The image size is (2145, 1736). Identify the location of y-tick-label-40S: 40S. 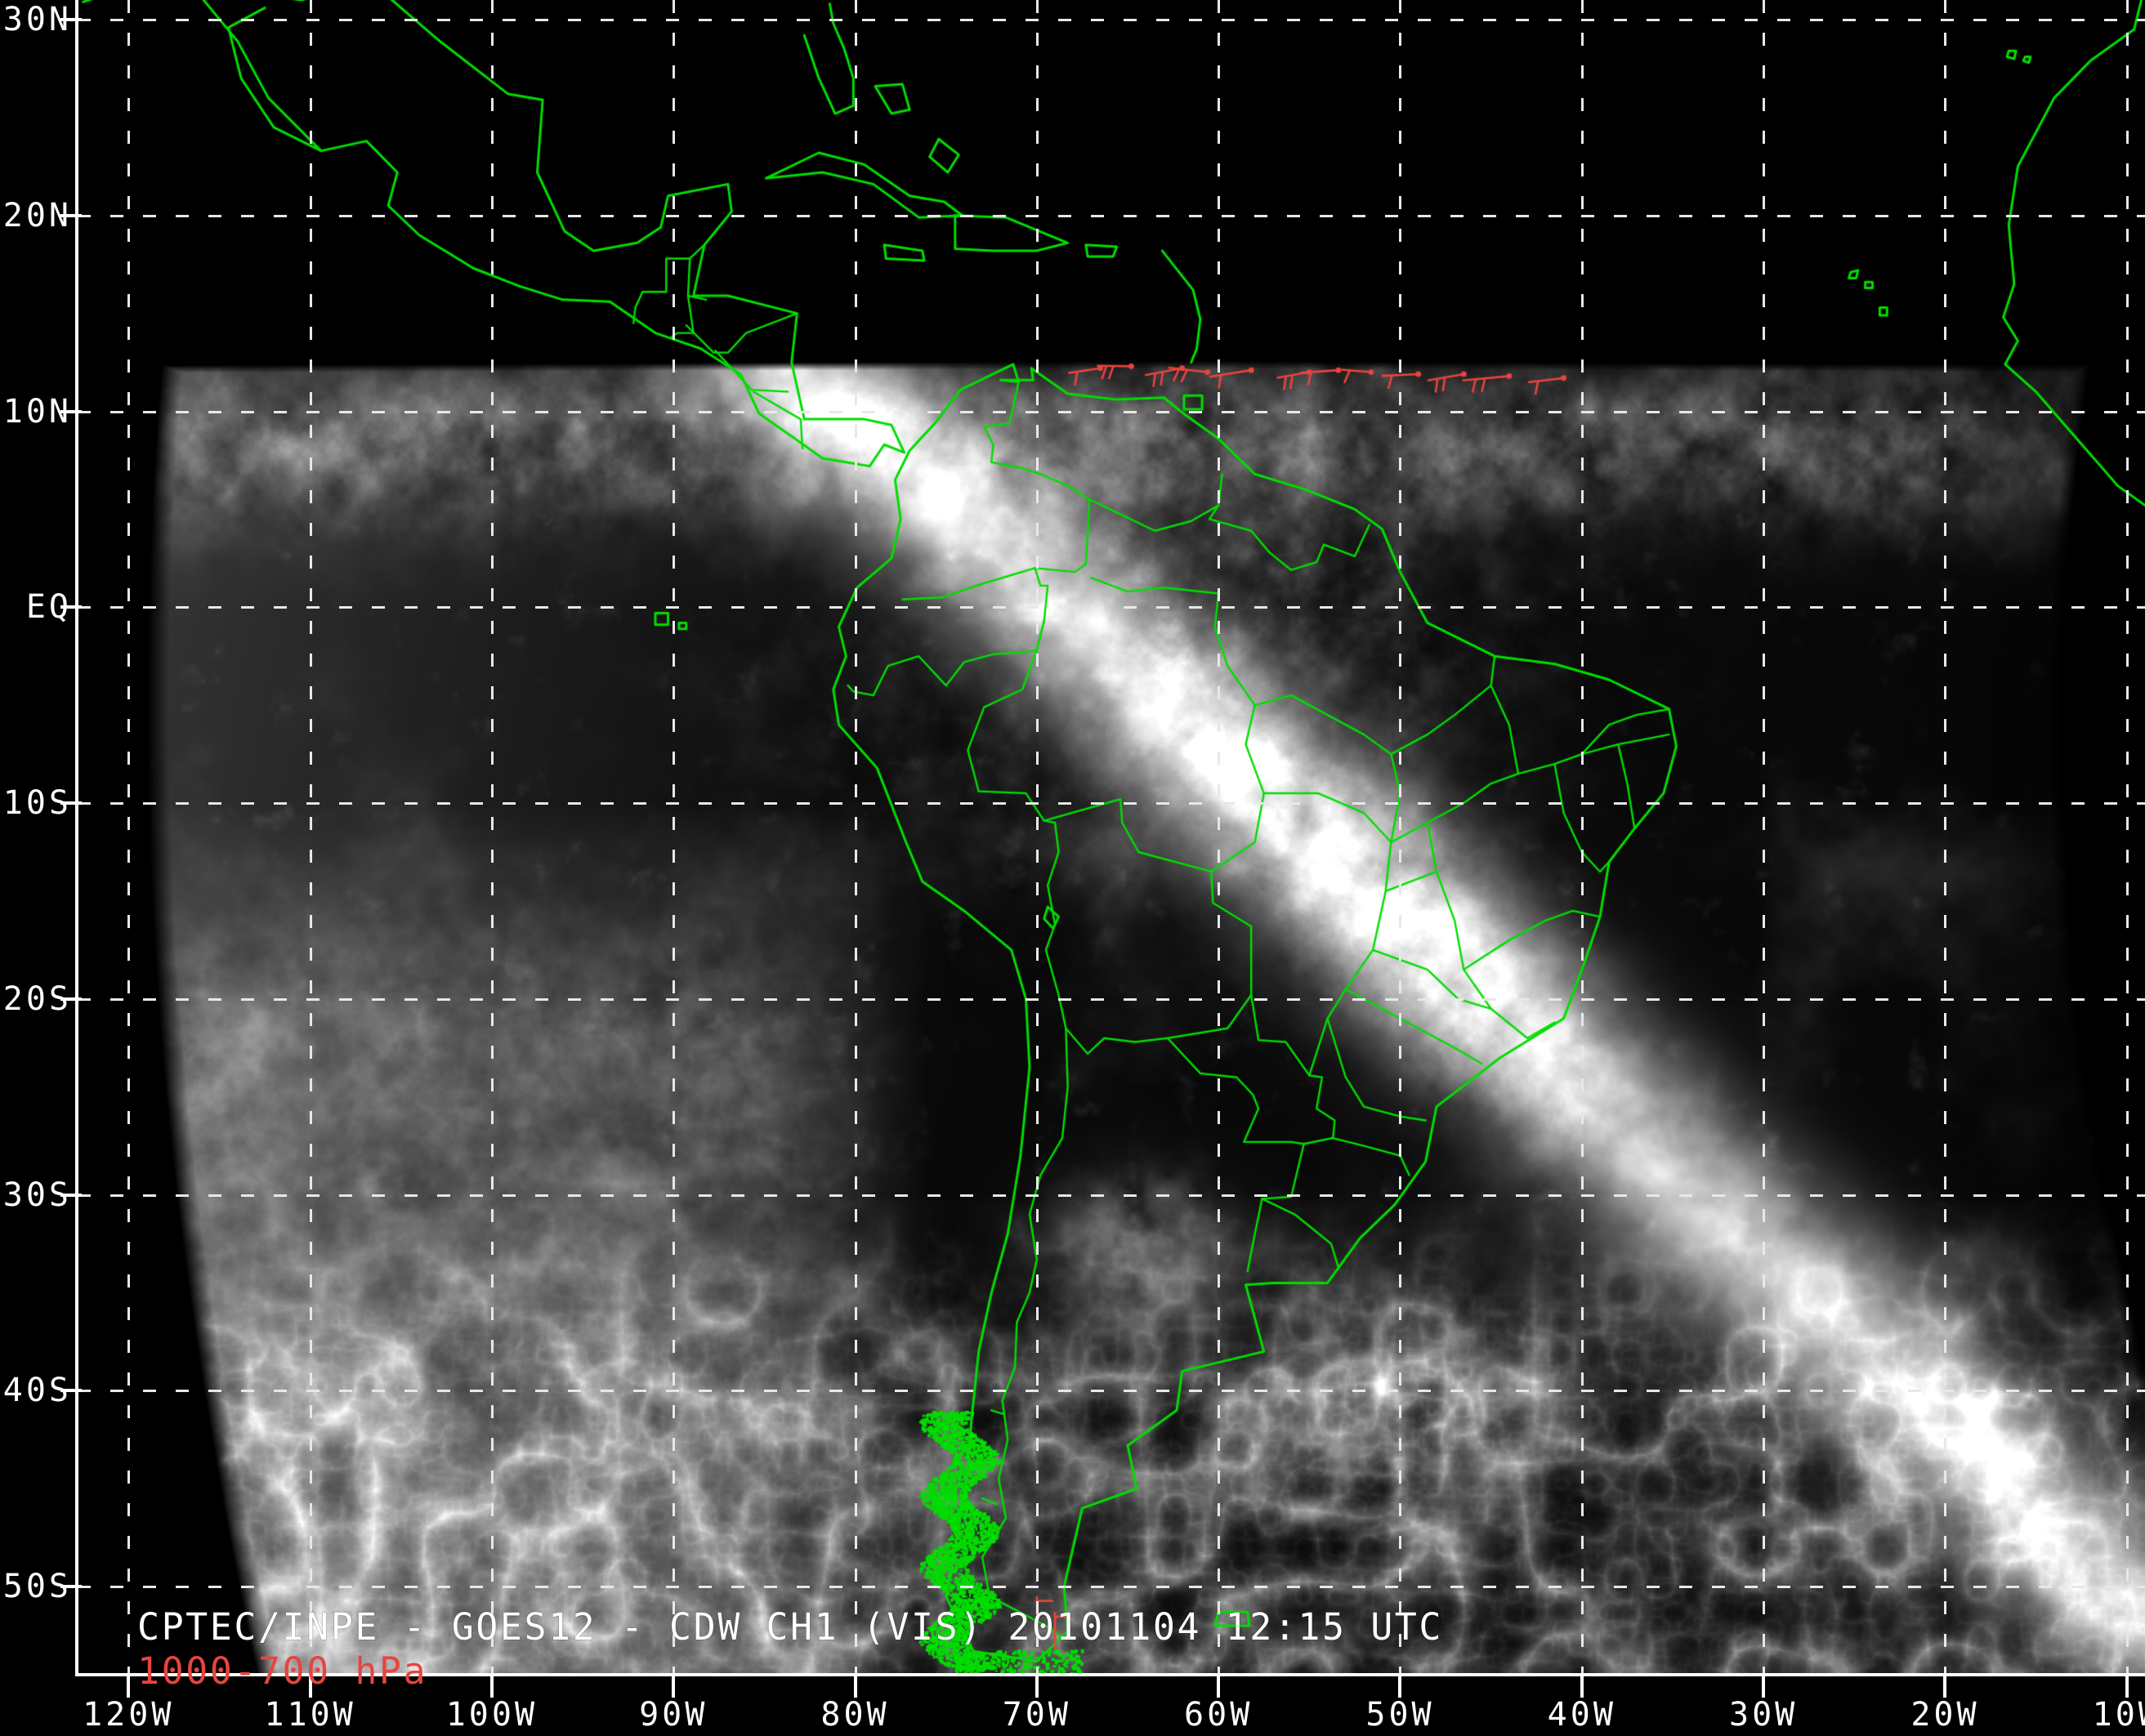
(37, 1391).